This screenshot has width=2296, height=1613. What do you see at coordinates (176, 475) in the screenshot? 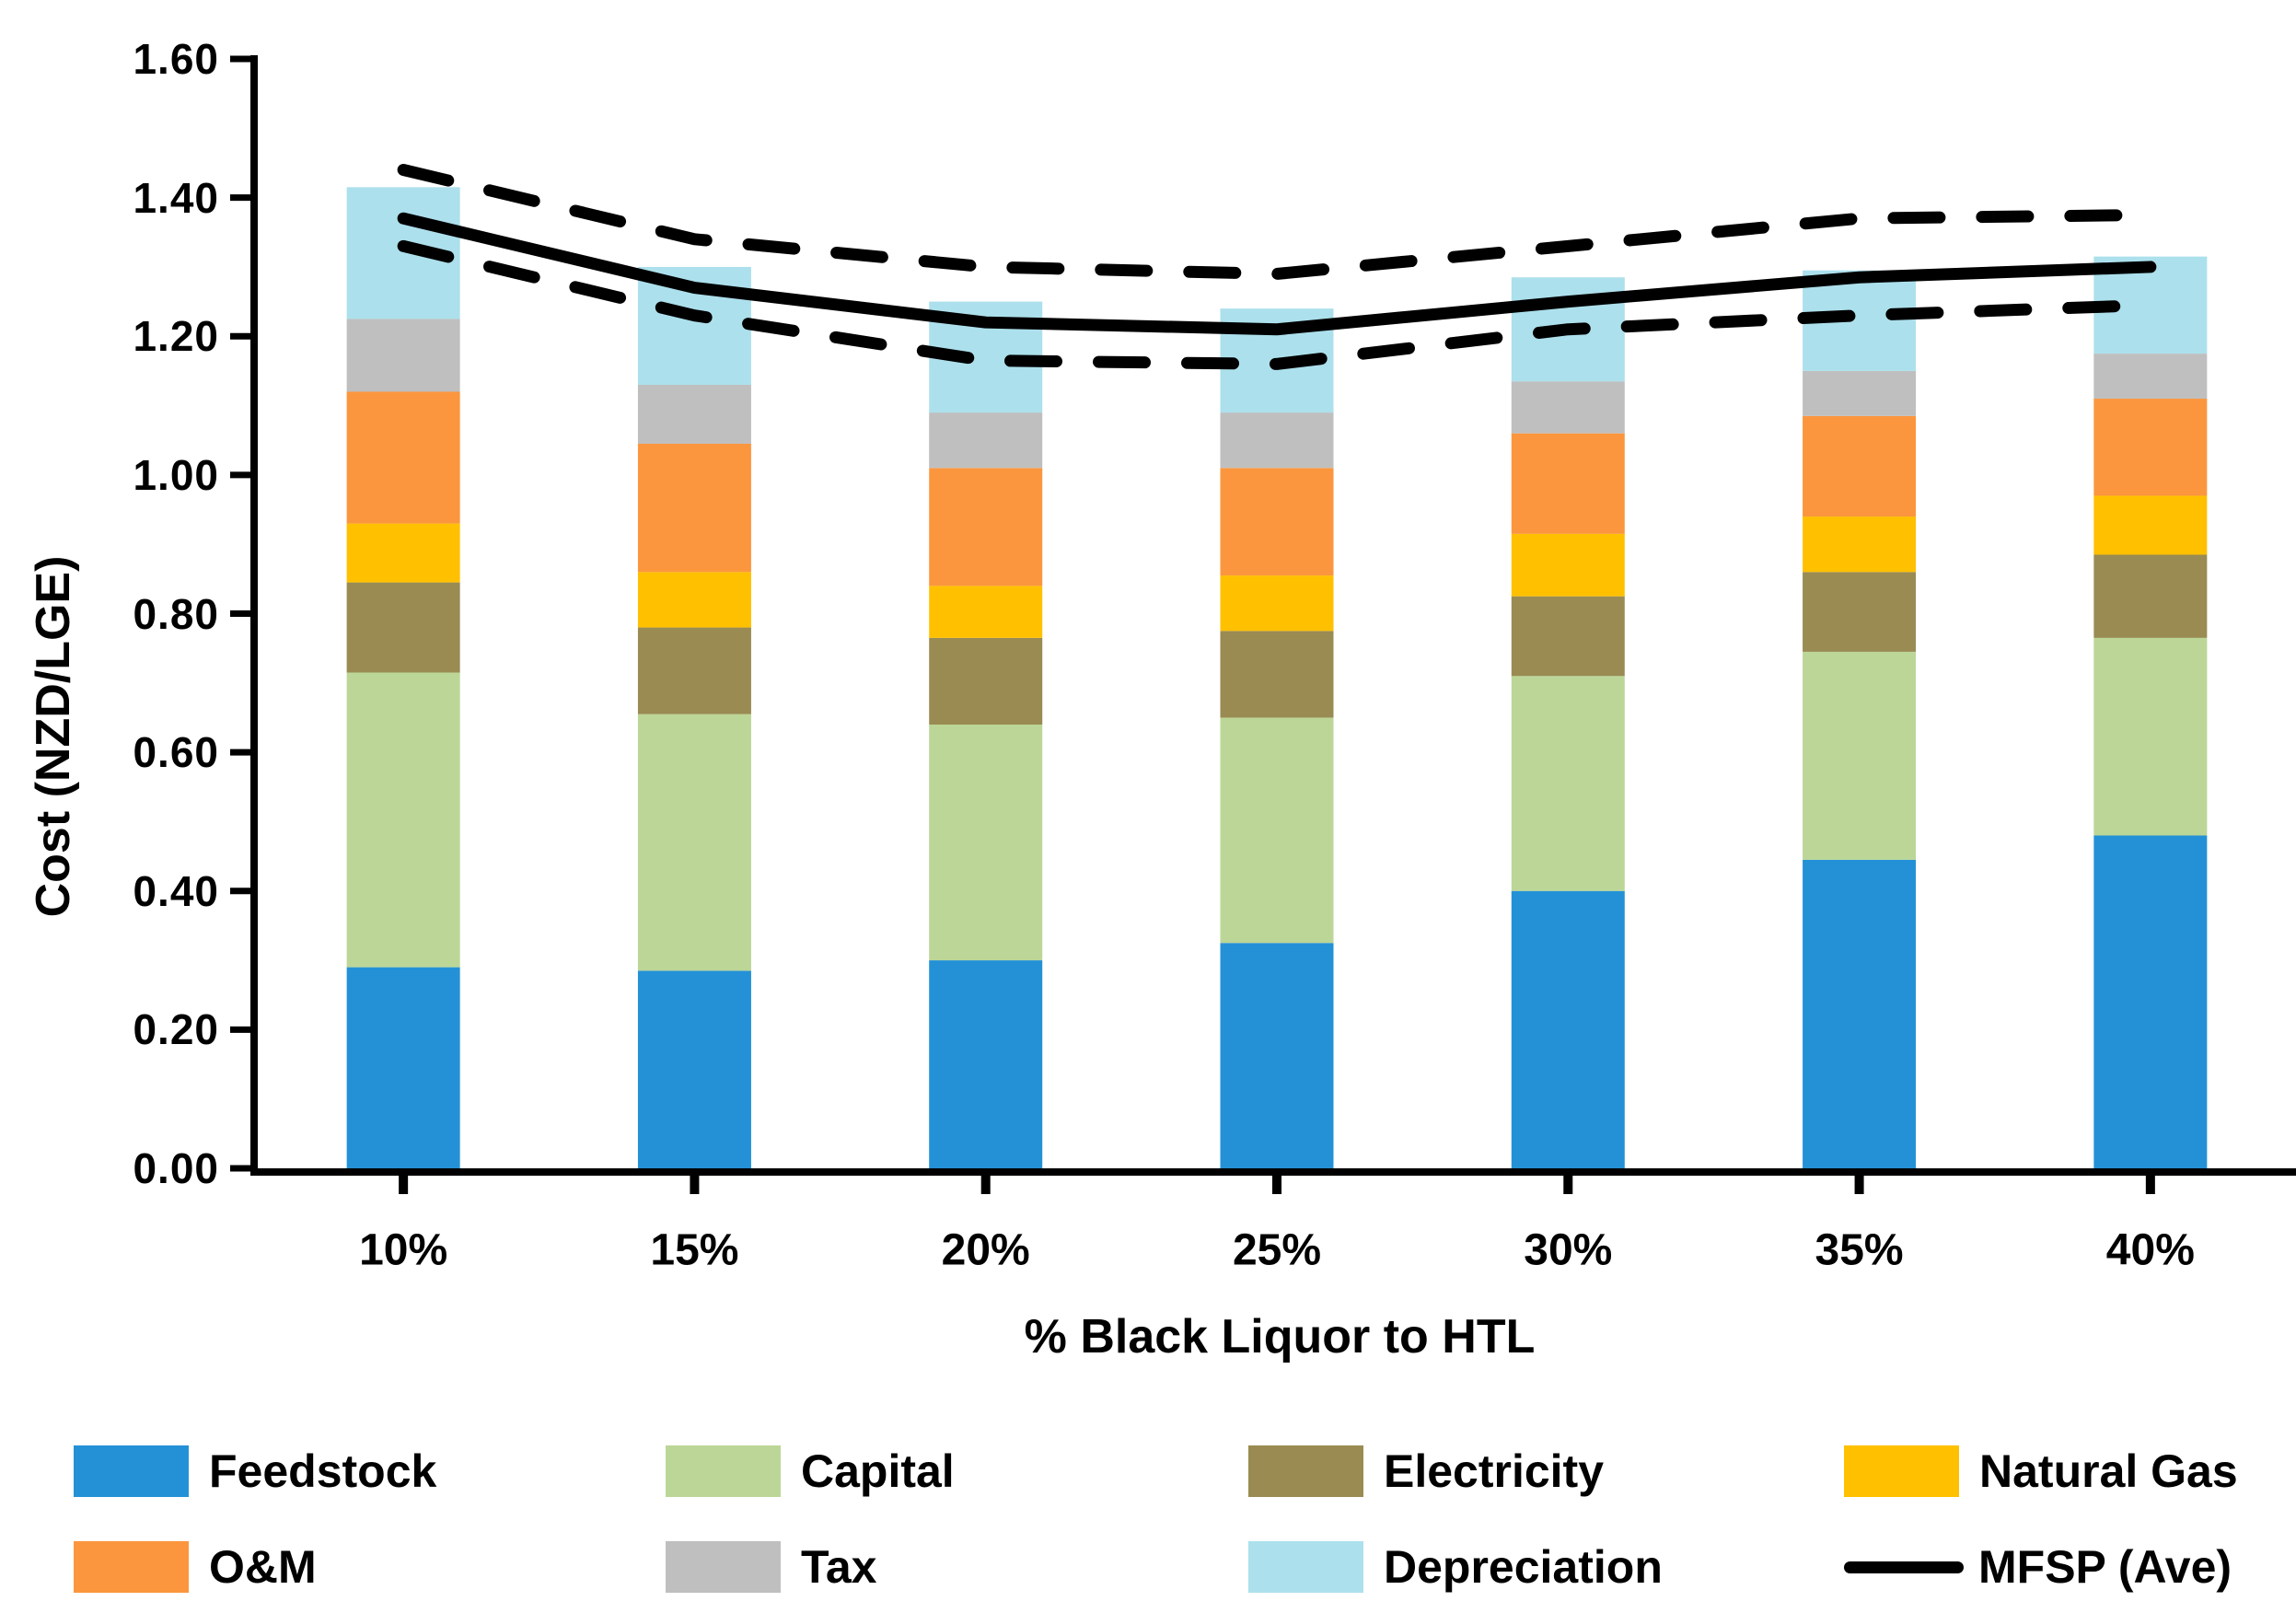
I see `y-tick-label: 1.00` at bounding box center [176, 475].